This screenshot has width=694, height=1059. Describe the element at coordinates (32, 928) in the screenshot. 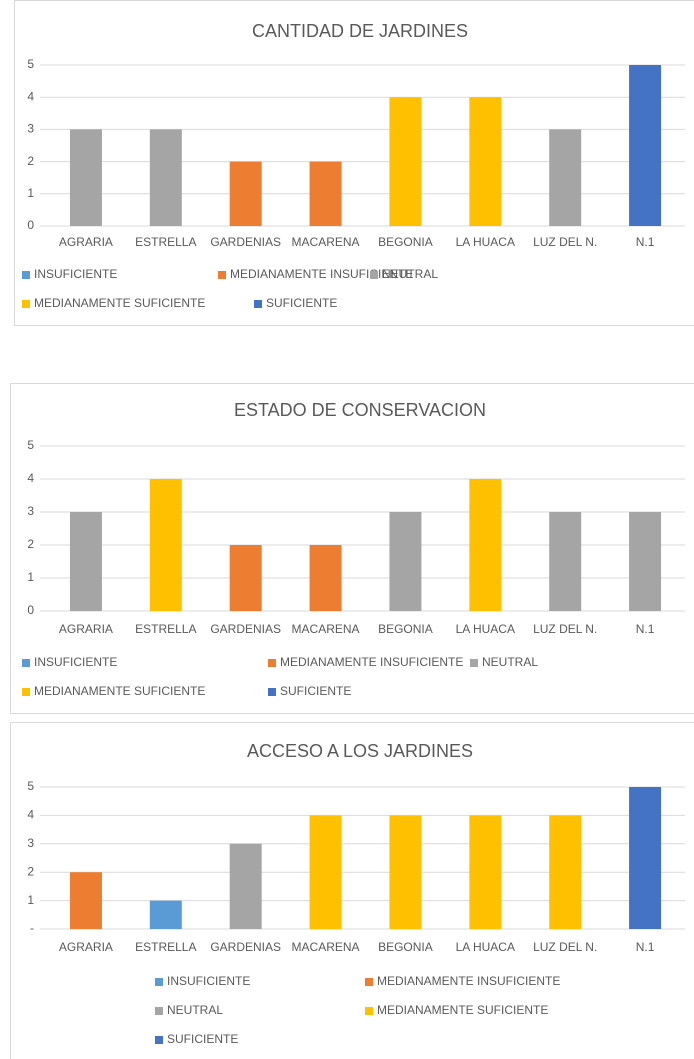

I see `y-tick-label: -` at that location.